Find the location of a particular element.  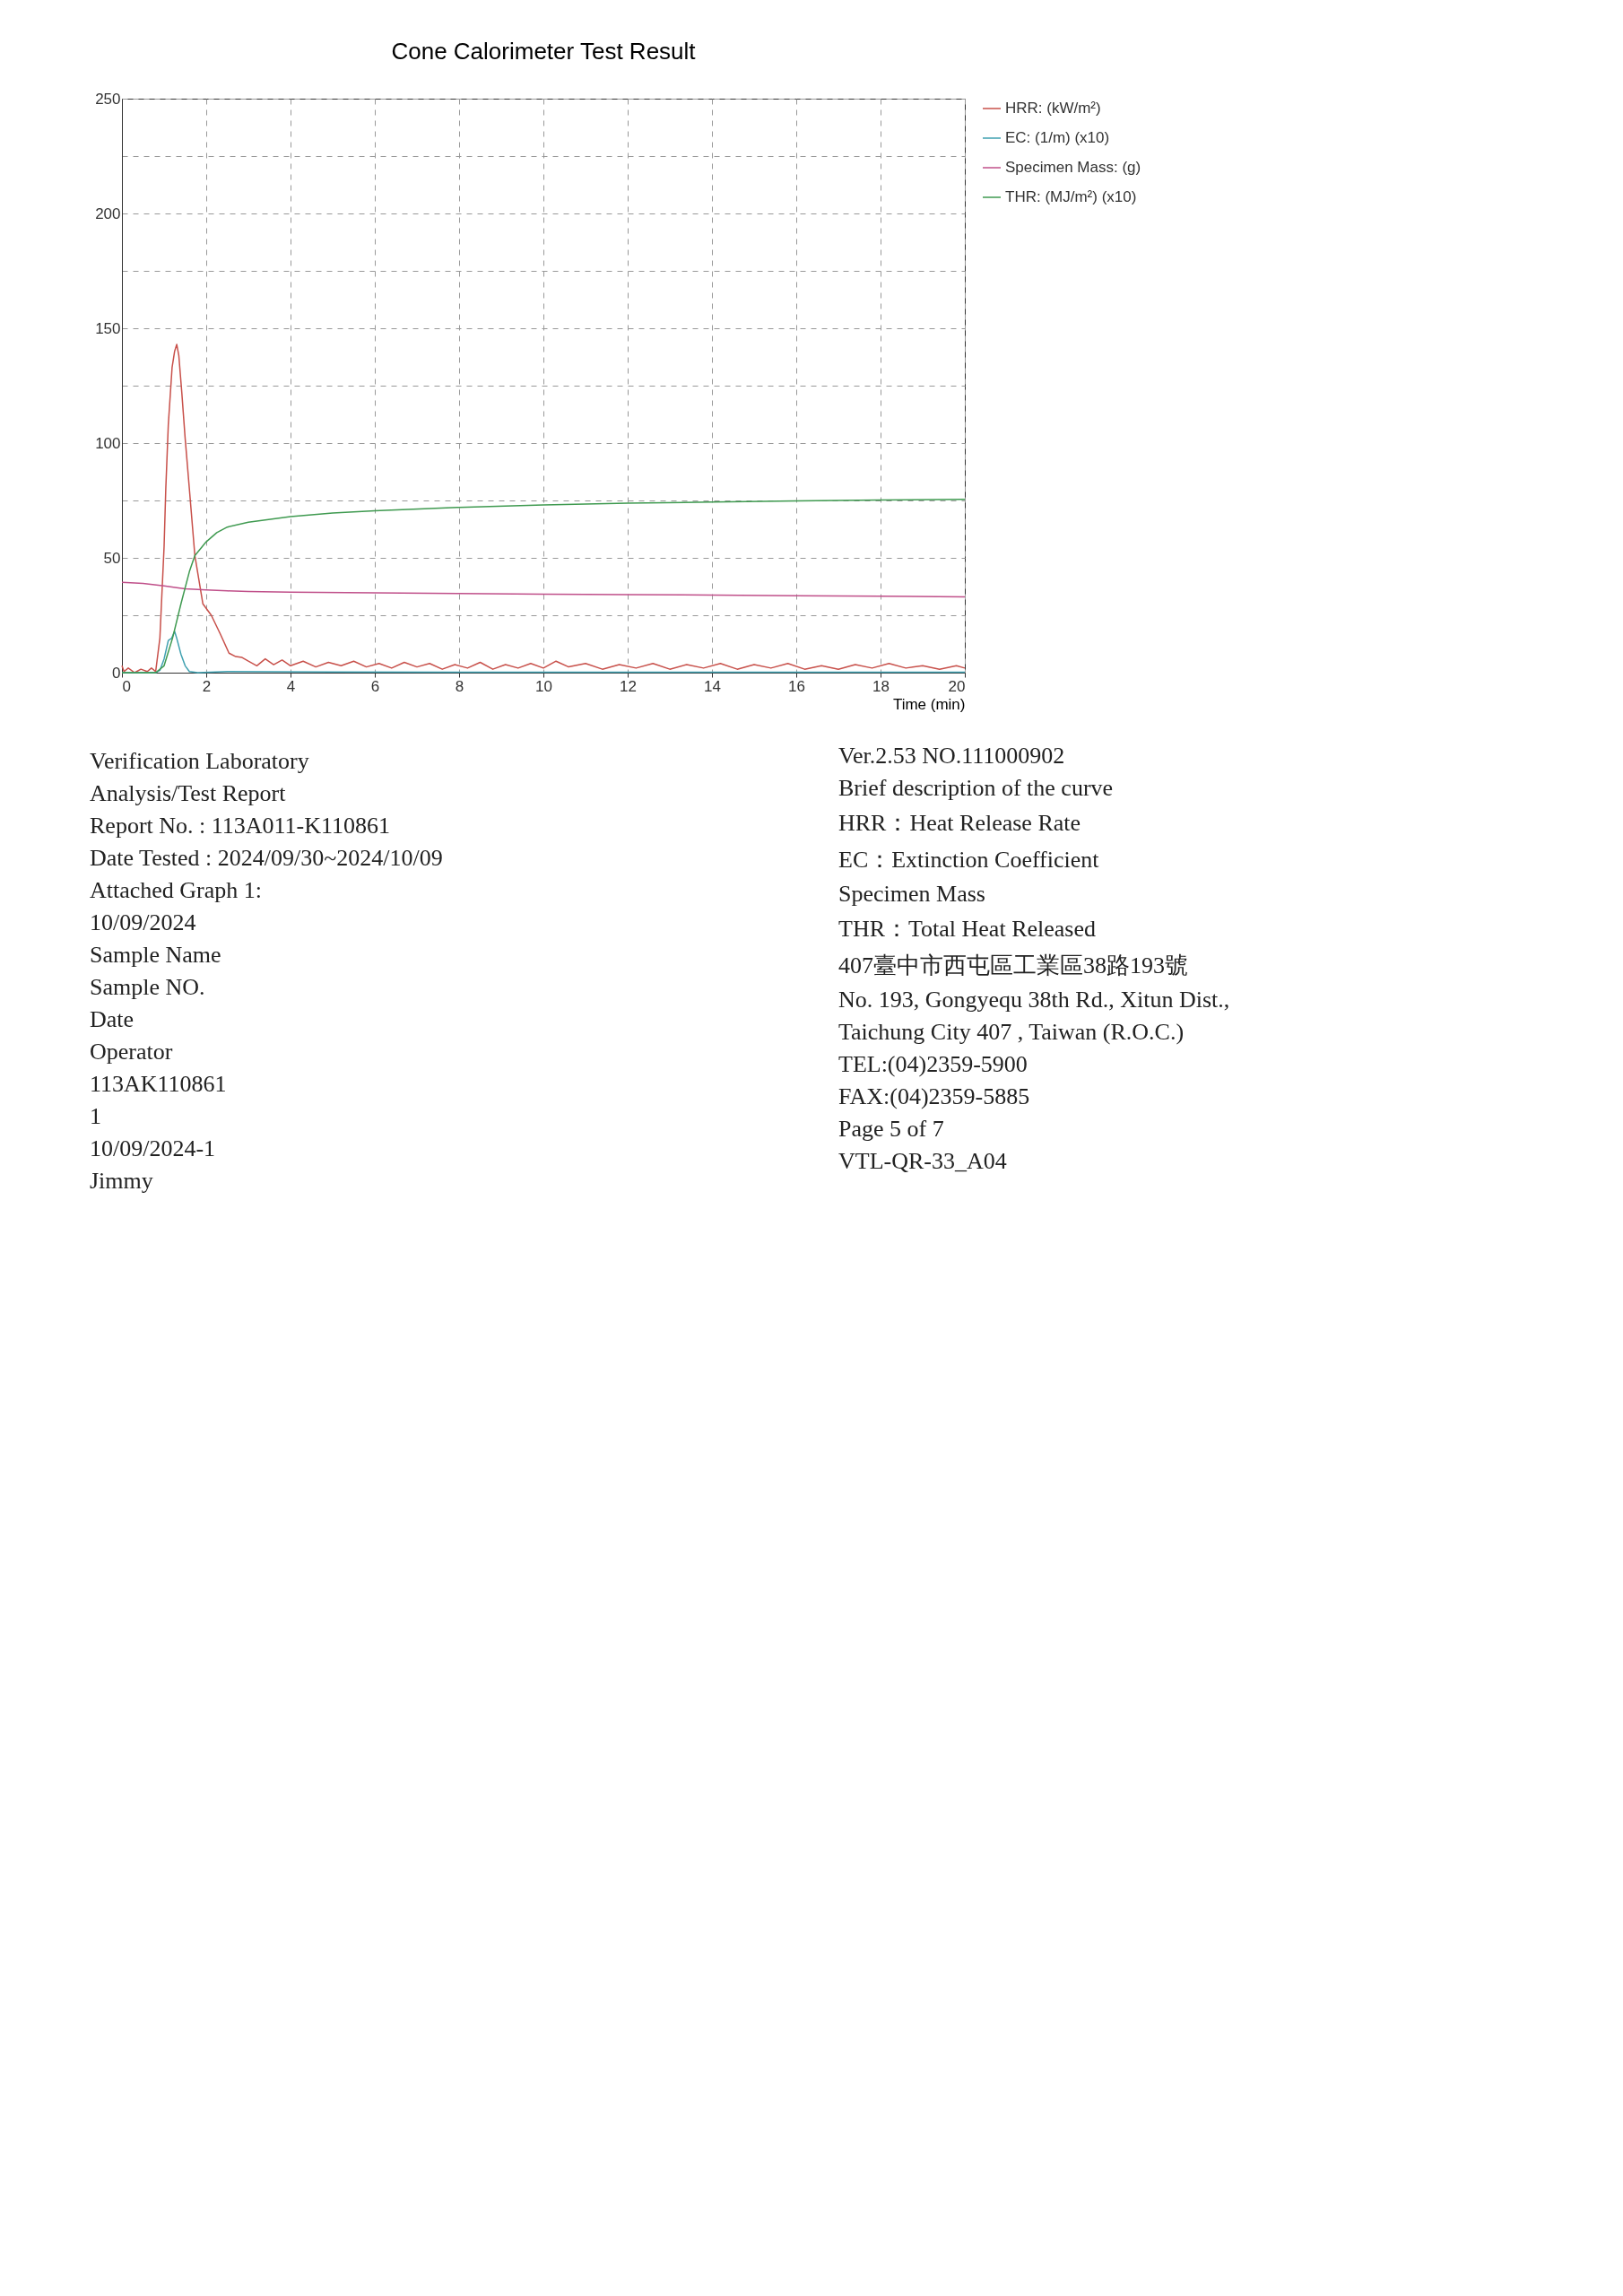

x-tick-label: 18 is located at coordinates (881, 686).